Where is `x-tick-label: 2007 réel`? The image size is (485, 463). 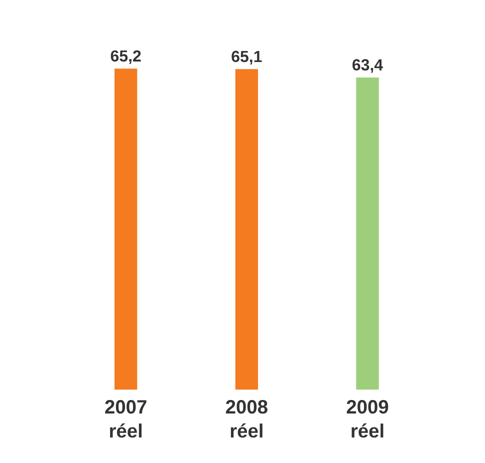
x-tick-label: 2007 réel is located at coordinates (125, 419).